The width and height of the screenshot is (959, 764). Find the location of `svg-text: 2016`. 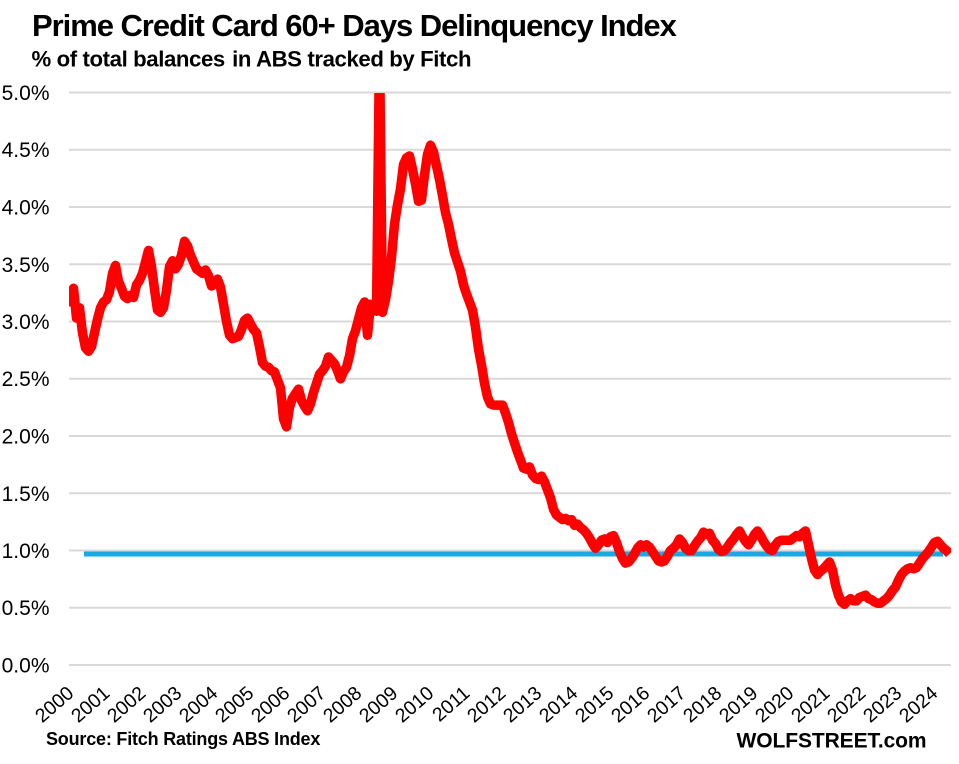

svg-text: 2016 is located at coordinates (630, 704).